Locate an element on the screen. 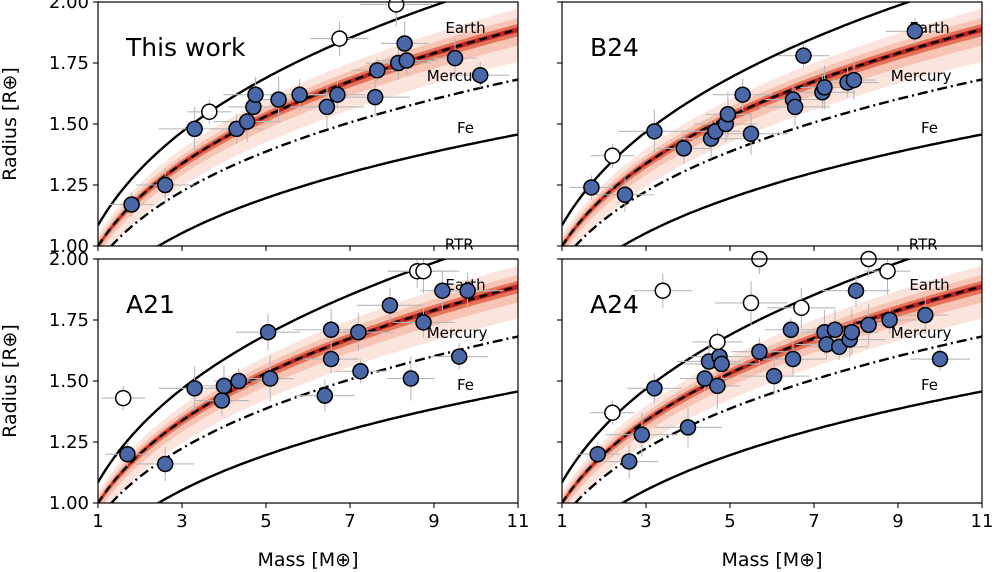 Image resolution: width=997 pixels, height=572 pixels. y-axis-label-bottom: Radius [R⊕] is located at coordinates (10, 381).